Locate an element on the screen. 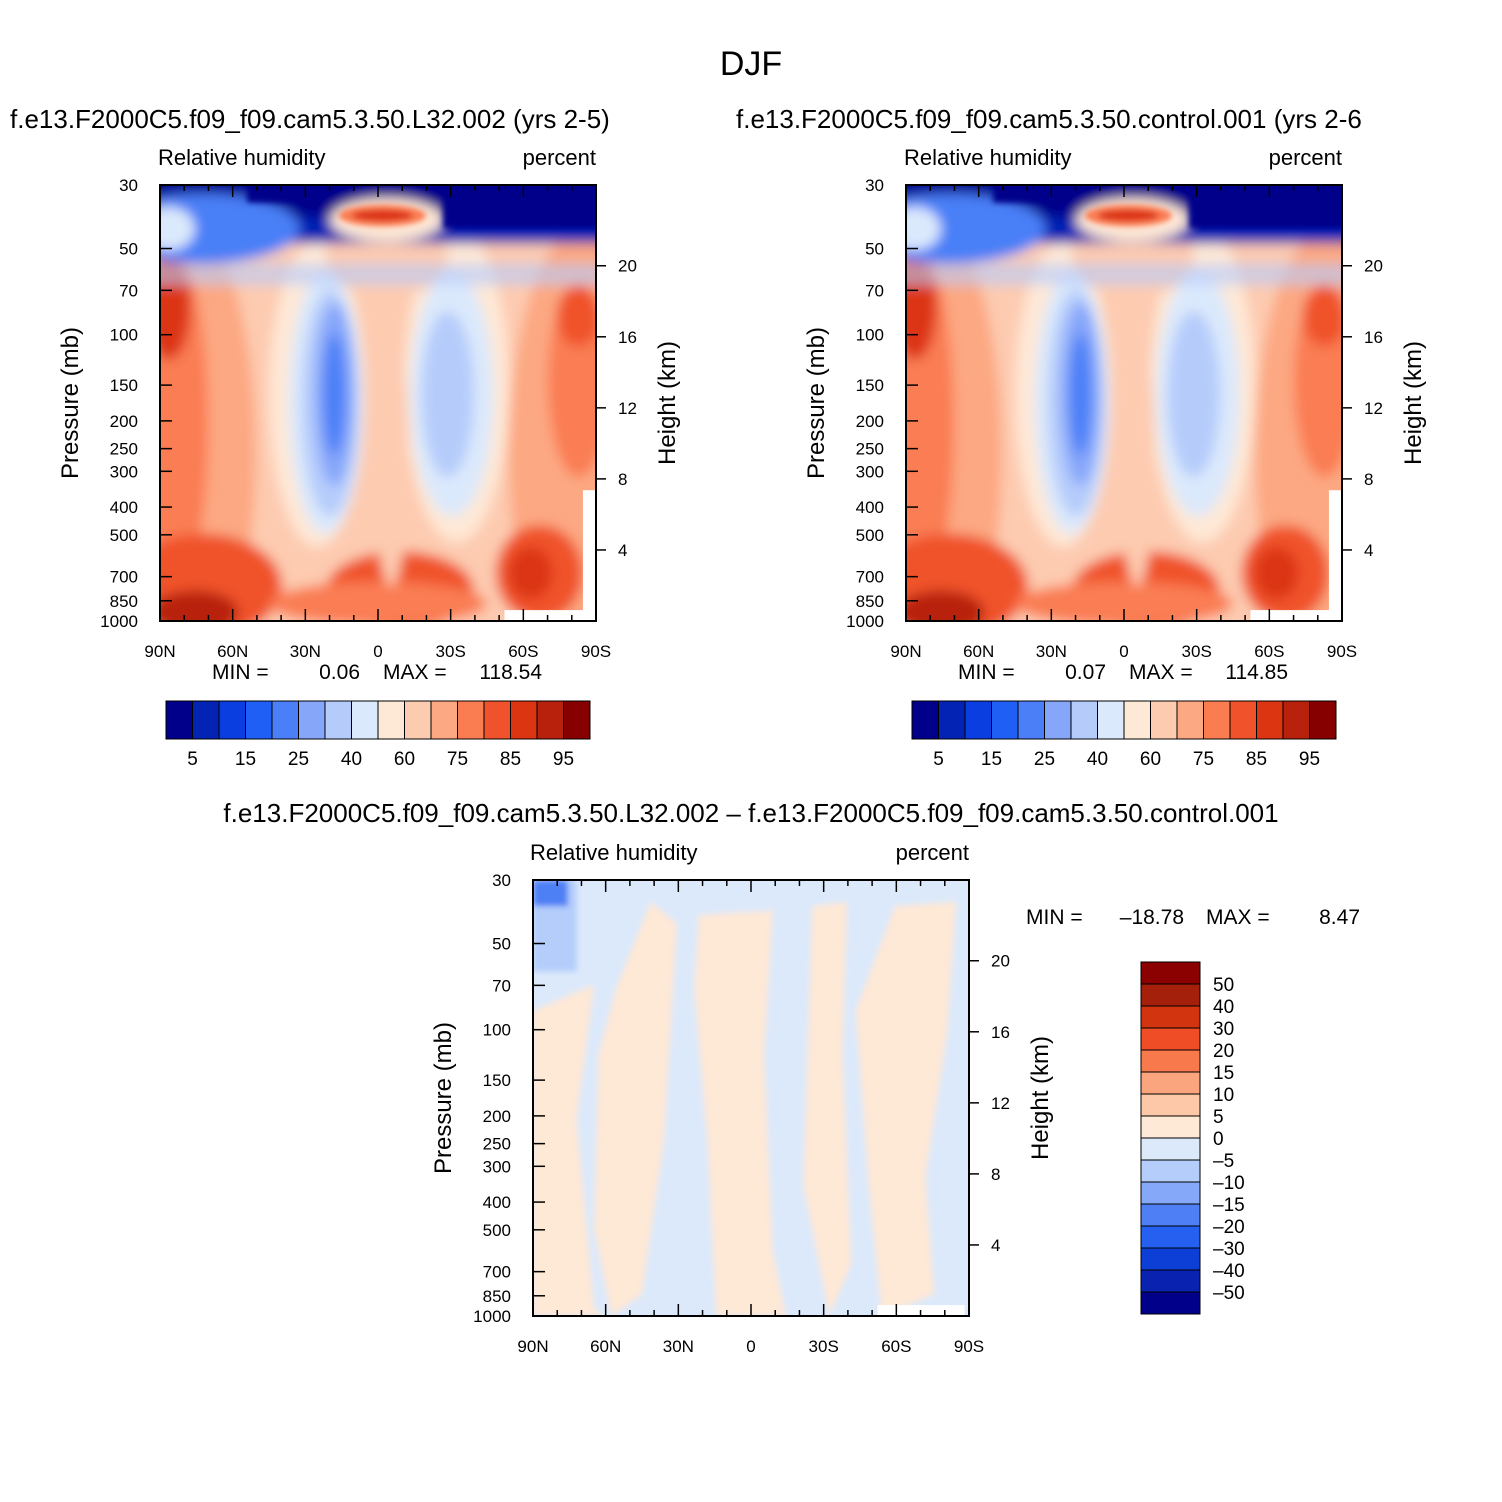 Image resolution: width=1502 pixels, height=1502 pixels. panel-right-max-label: MAX = is located at coordinates (1161, 672).